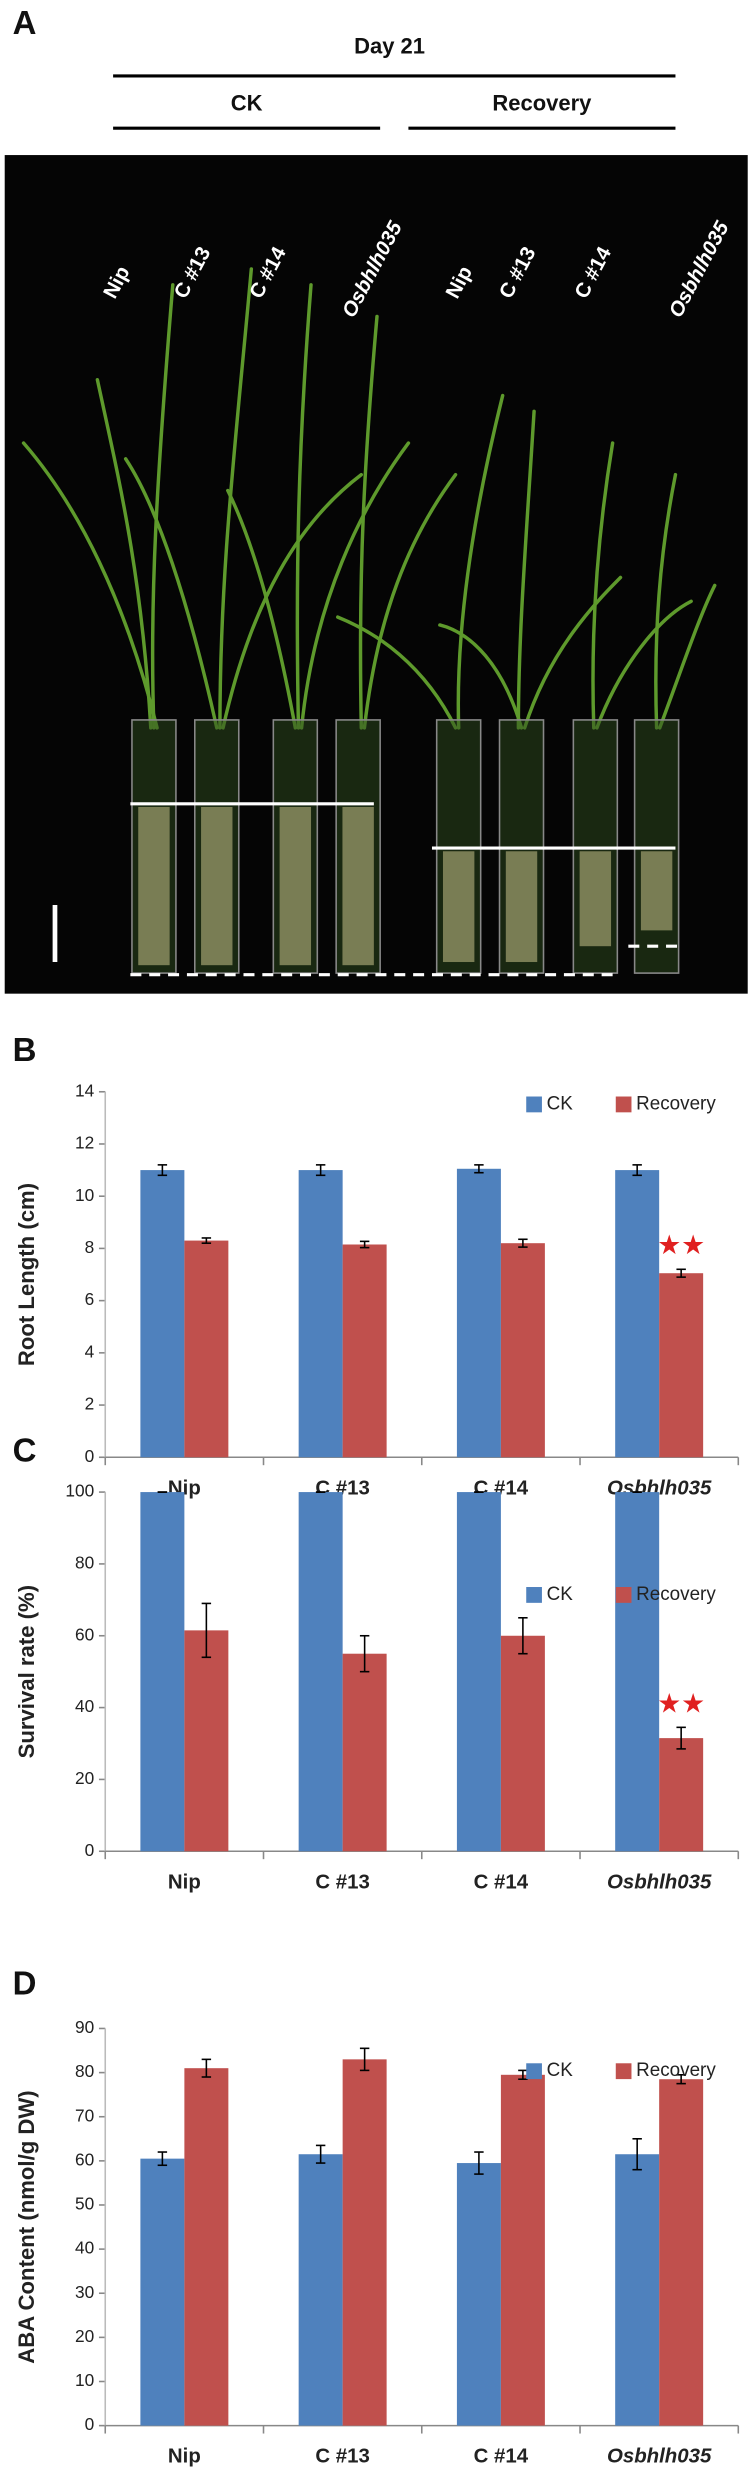 Image resolution: width=754 pixels, height=2481 pixels. I want to click on y-axis-label: ABA Content (nmol/g DW), so click(26, 2226).